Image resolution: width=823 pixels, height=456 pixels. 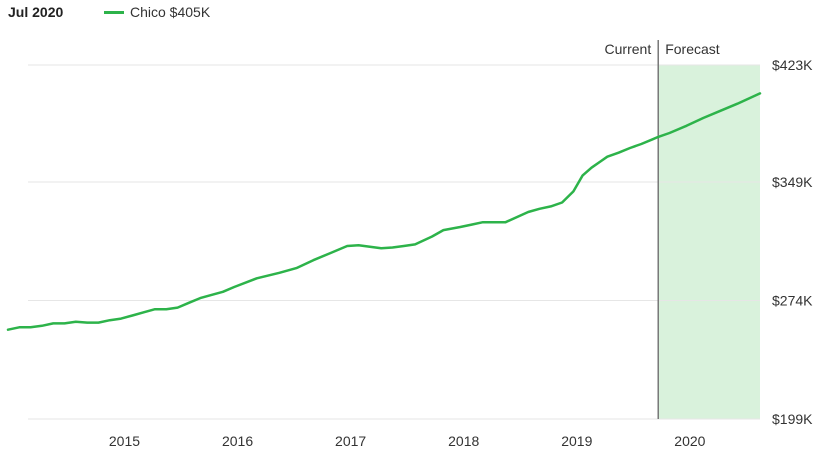 I want to click on legend-label: Chico $405K, so click(x=170, y=12).